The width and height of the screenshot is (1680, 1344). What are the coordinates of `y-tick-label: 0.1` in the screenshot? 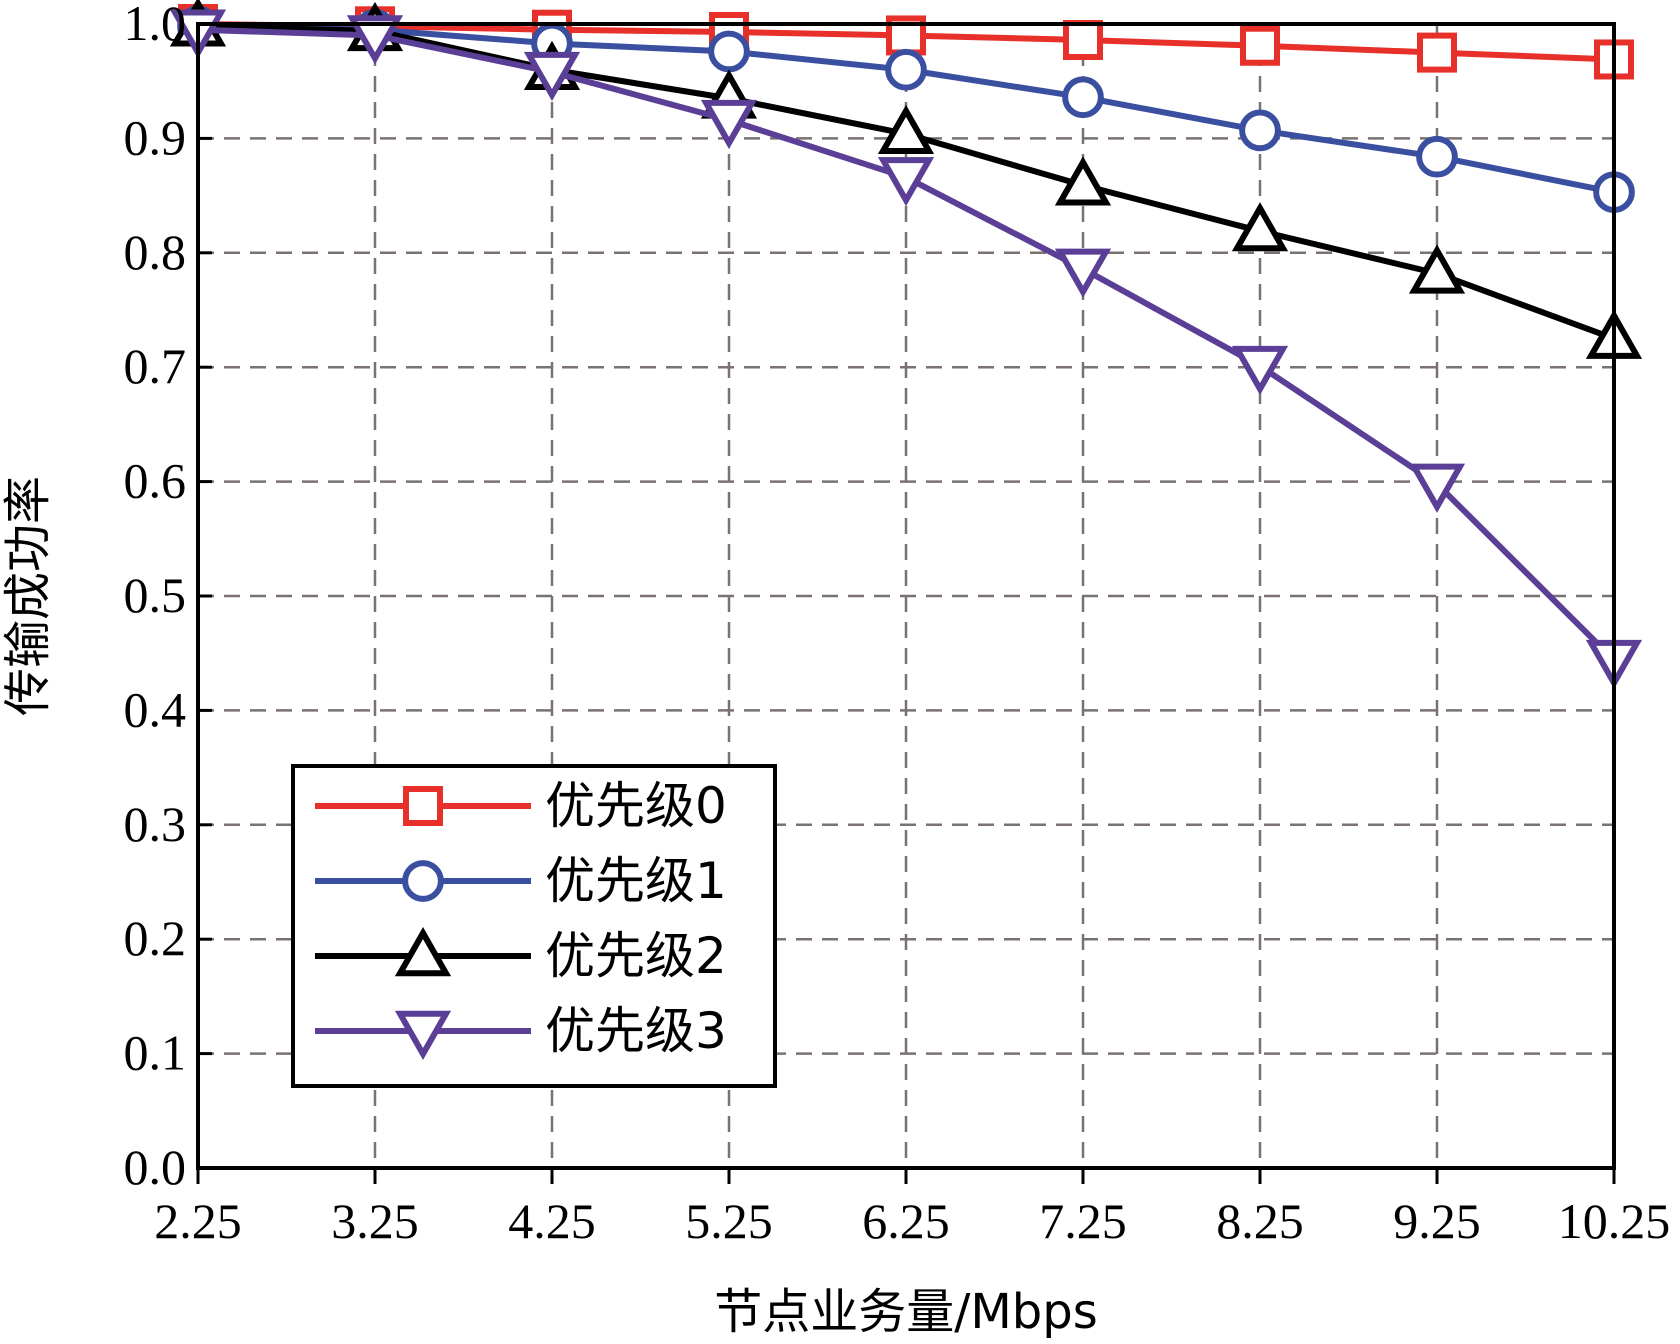 It's located at (155, 1053).